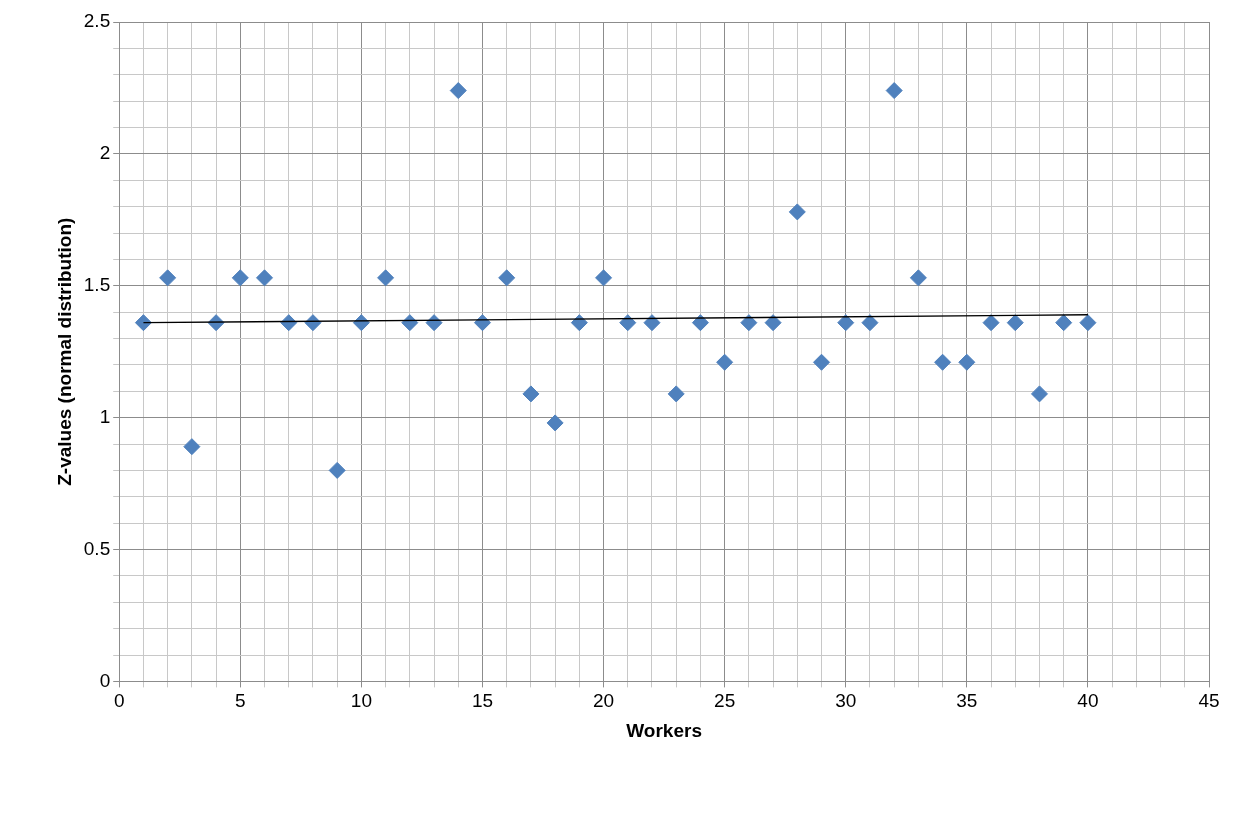 This screenshot has height=827, width=1247. I want to click on x-tick-label: 0, so click(119, 701).